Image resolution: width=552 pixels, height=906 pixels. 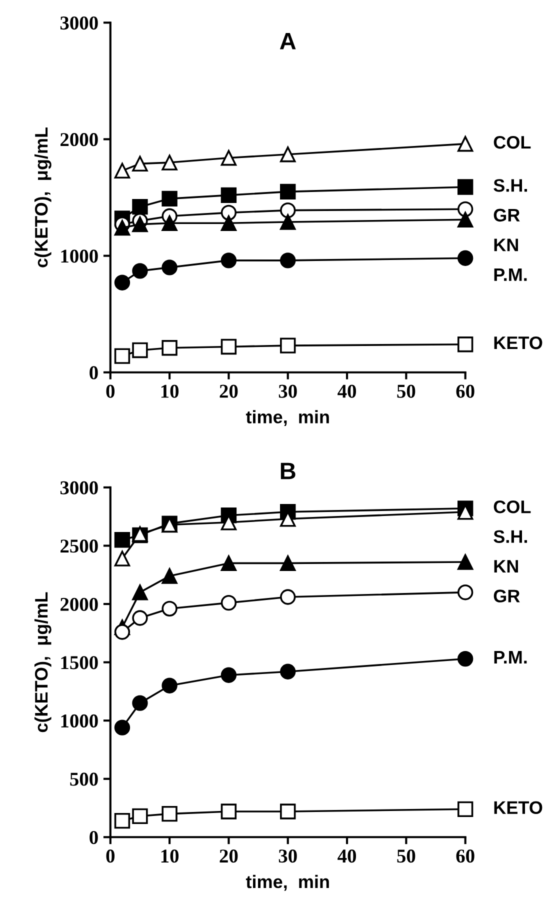 What do you see at coordinates (79, 546) in the screenshot?
I see `y-tick-label: 2500` at bounding box center [79, 546].